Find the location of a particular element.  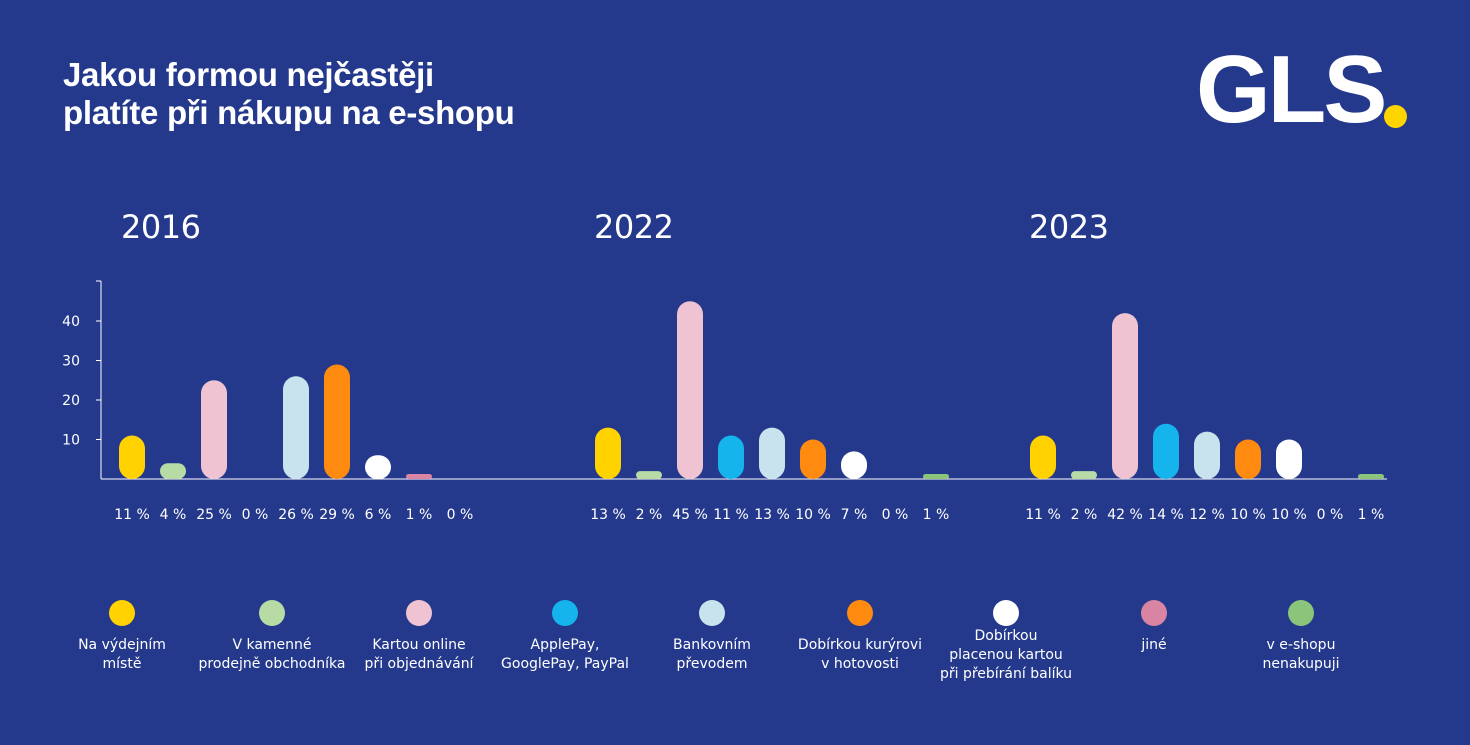

bar-value-label-2023-5: 10 % is located at coordinates (1248, 515).